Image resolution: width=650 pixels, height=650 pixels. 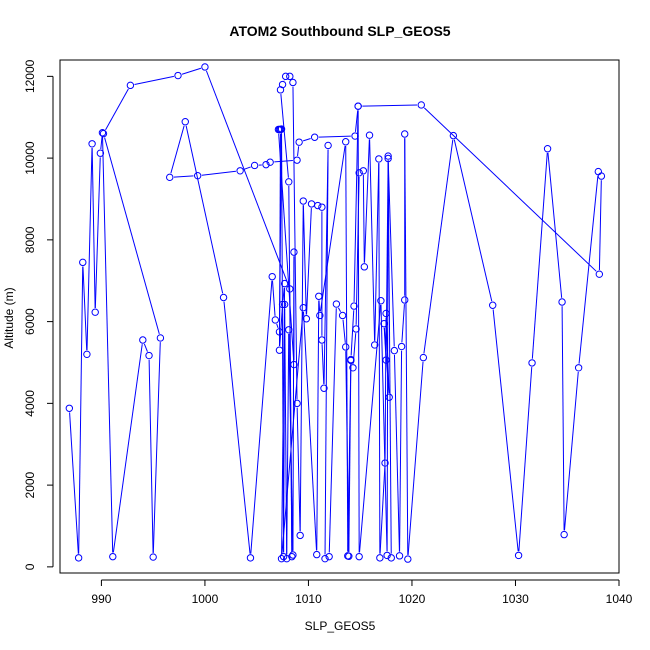 I want to click on y-tick-label: 10000, so click(x=30, y=158).